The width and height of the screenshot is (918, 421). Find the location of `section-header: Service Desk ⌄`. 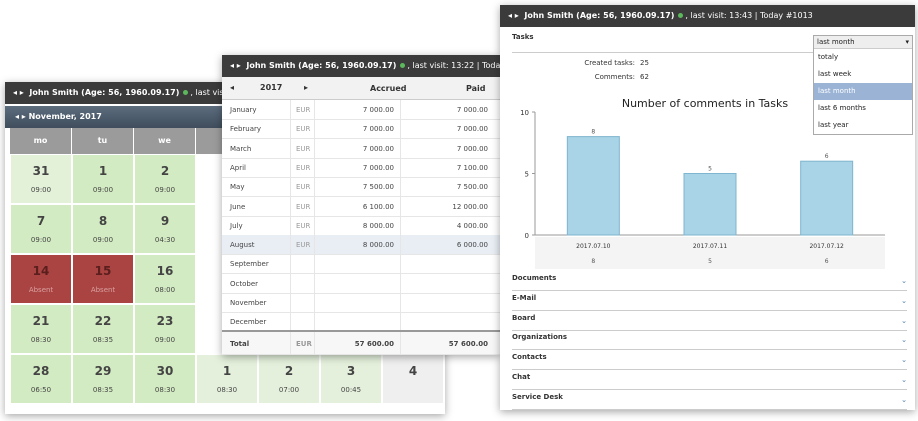

section-header: Service Desk ⌄ is located at coordinates (709, 400).